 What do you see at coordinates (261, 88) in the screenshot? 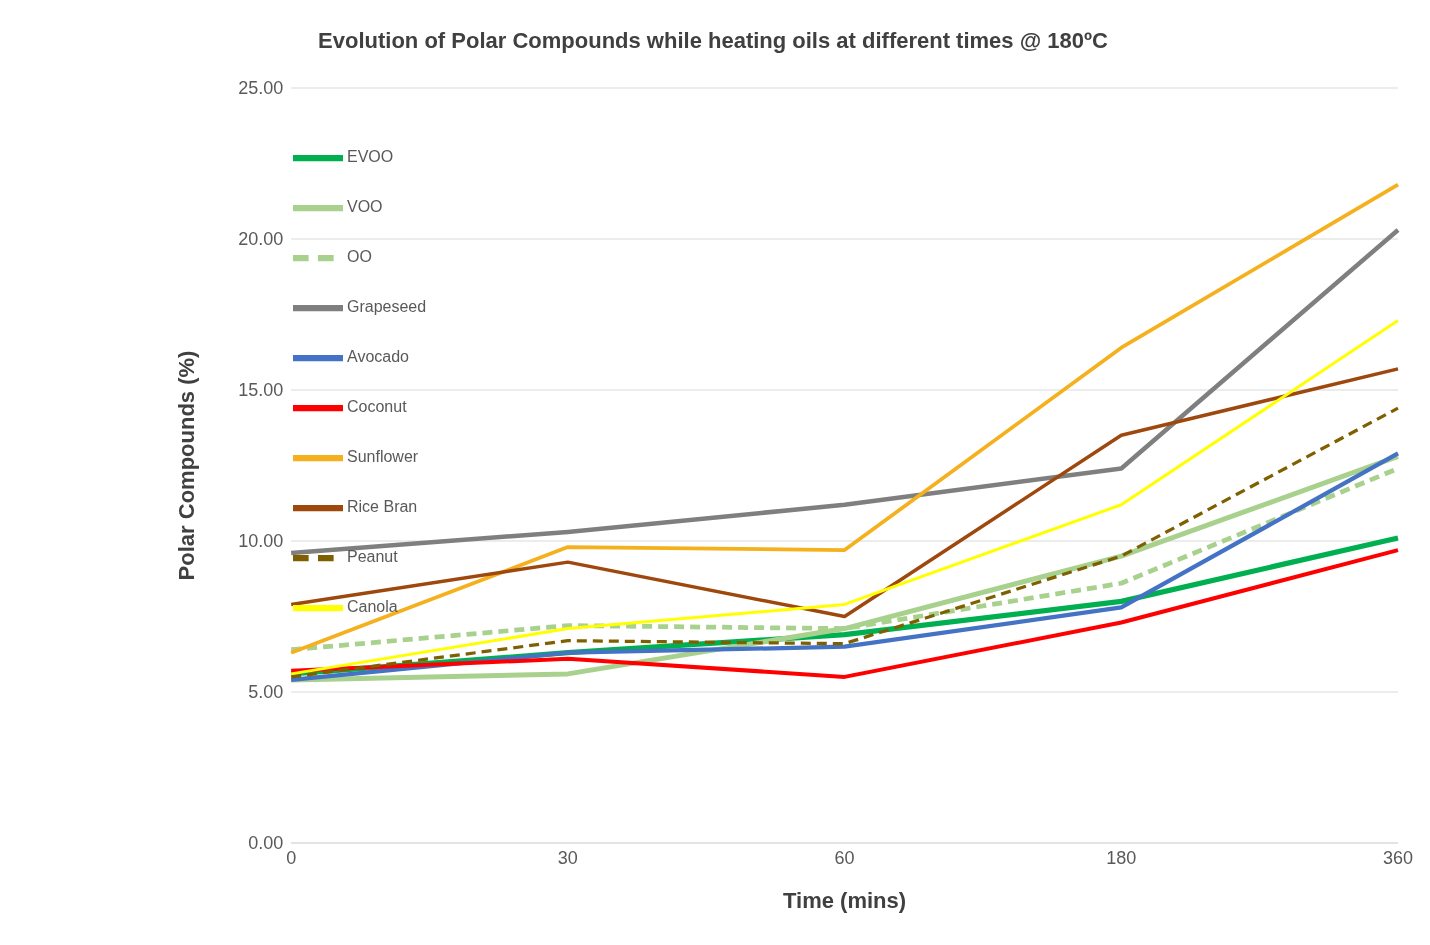
I see `y-tick-label: 25.00` at bounding box center [261, 88].